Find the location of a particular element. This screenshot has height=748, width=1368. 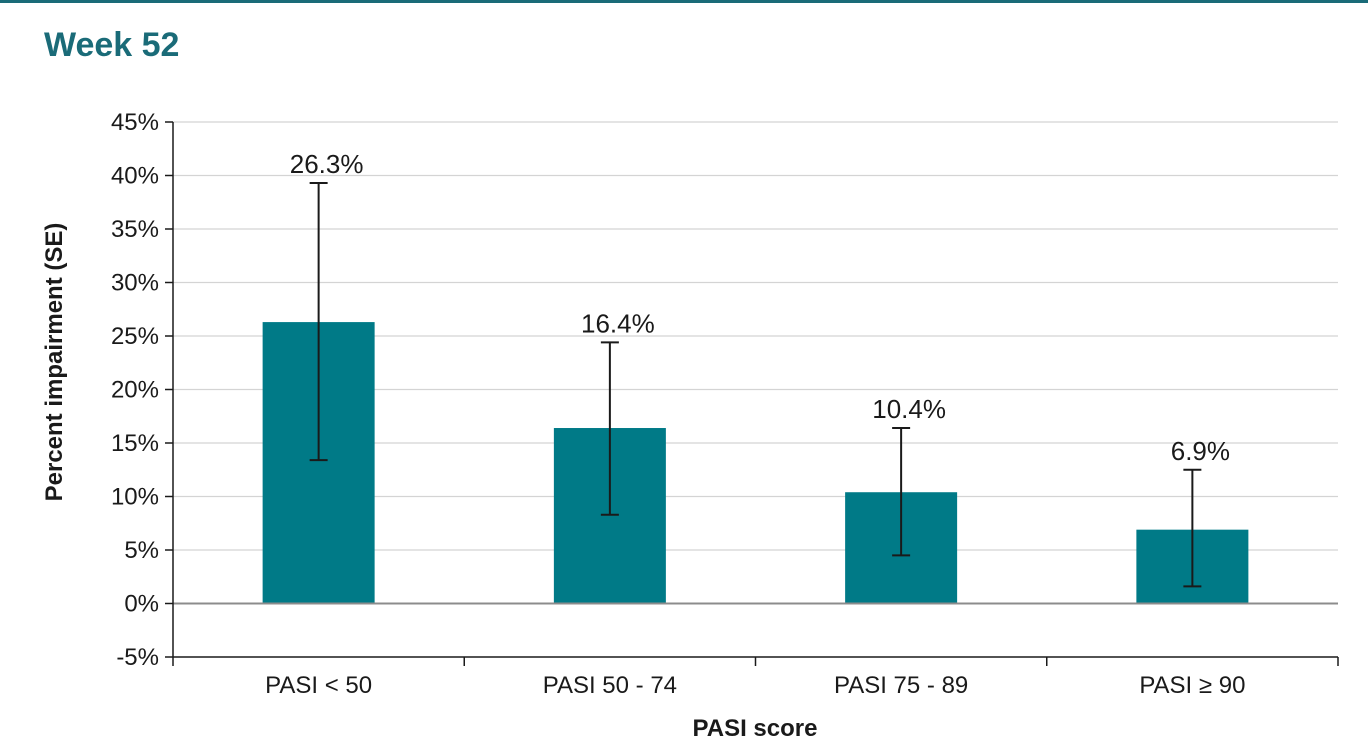

y-tick-label: -5% is located at coordinates (137, 657).